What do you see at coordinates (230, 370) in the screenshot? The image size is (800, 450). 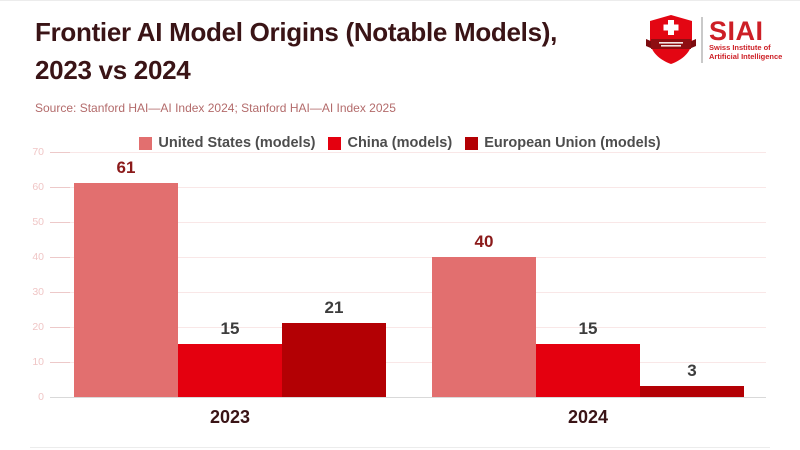 I see `bar-china-2023` at bounding box center [230, 370].